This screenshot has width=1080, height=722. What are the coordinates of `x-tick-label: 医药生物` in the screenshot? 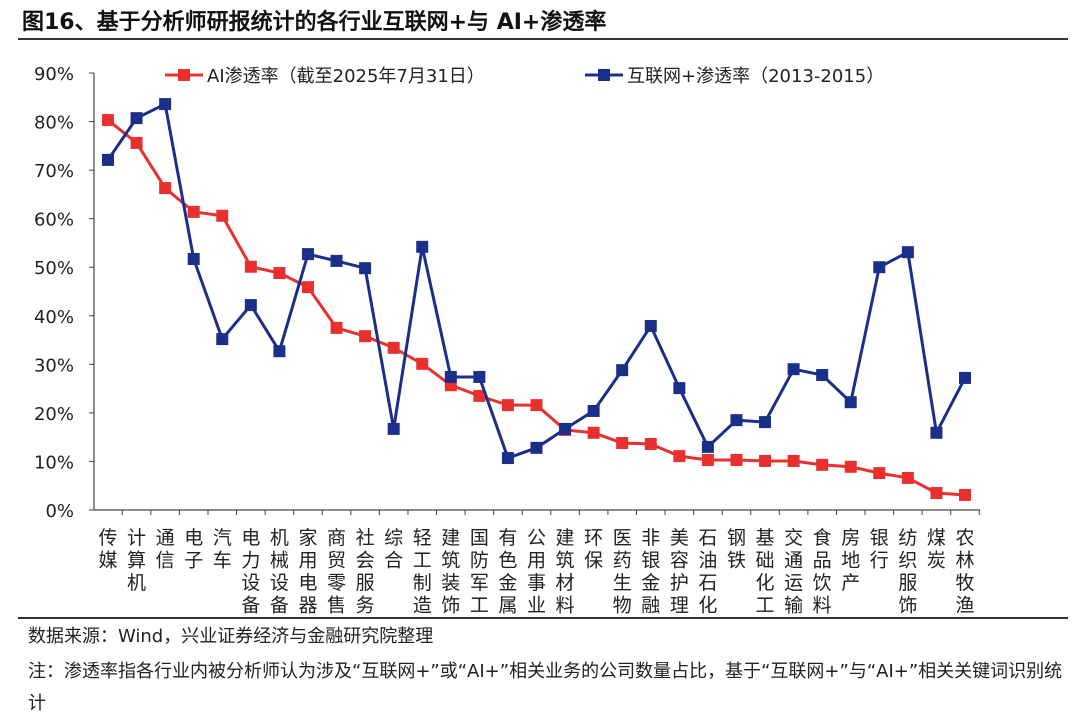 It's located at (622, 572).